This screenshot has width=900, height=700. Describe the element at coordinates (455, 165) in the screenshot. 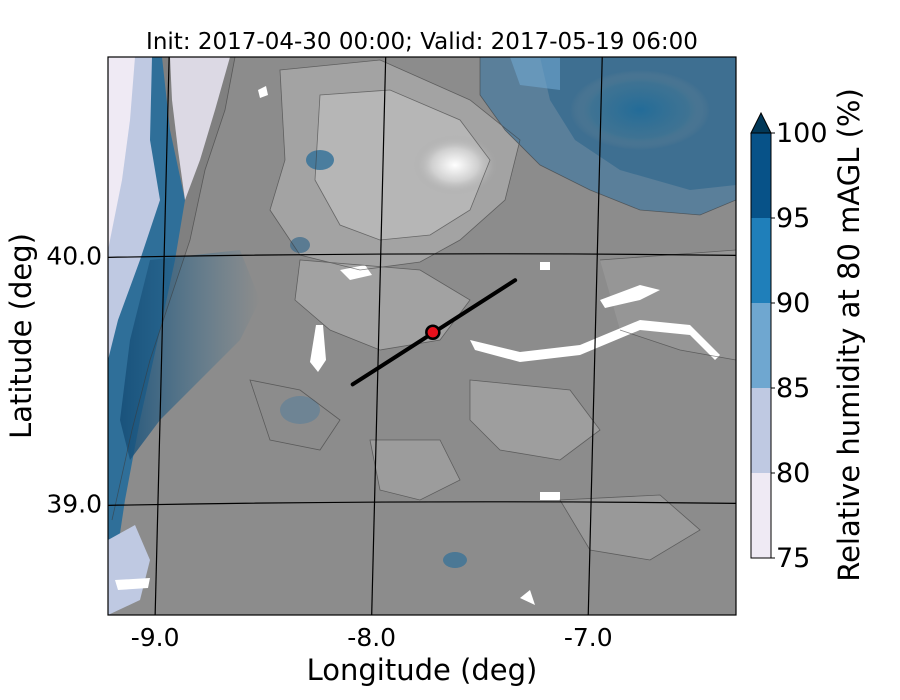

I see `highland-peak` at that location.